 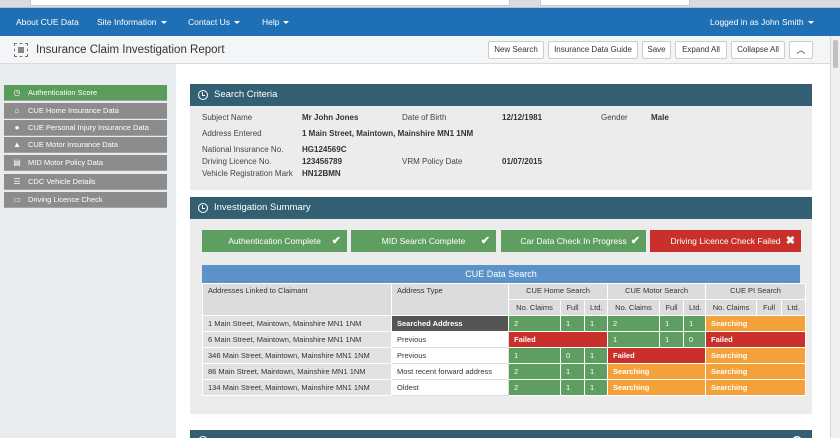 I want to click on subject-name-label: Subject Name, so click(x=227, y=117).